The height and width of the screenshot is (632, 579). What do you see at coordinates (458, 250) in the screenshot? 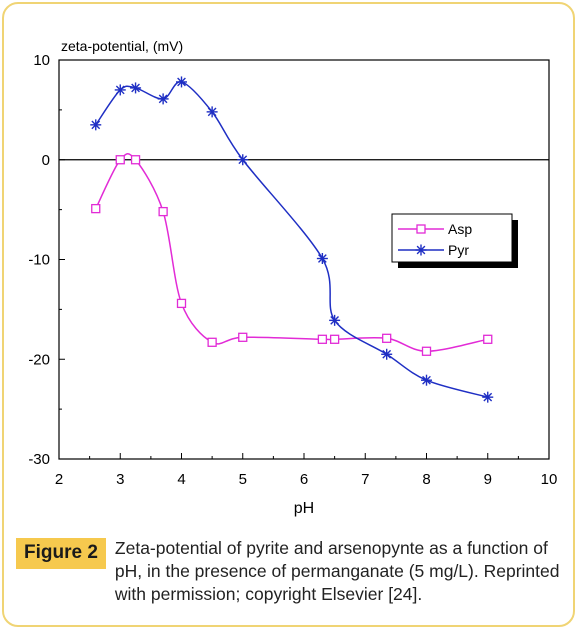
I see `legend-label-pyr: Pyr` at bounding box center [458, 250].